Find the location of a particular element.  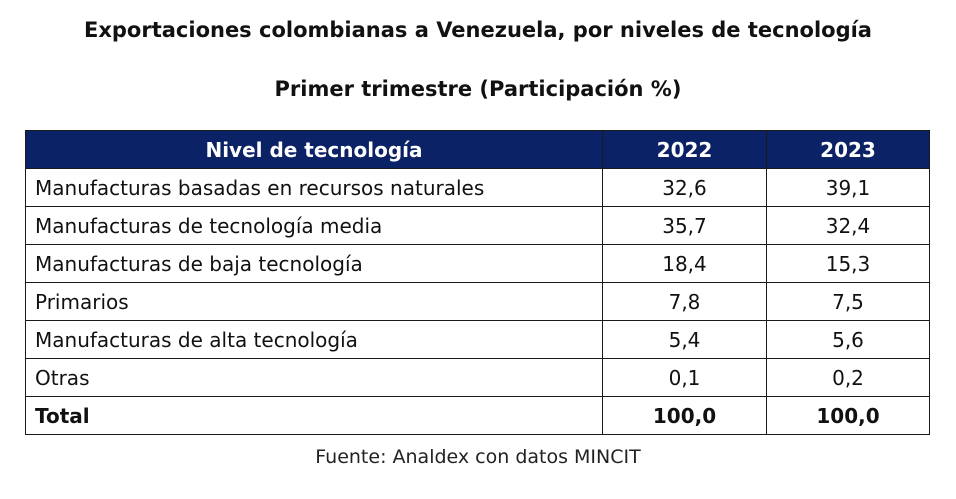

cell-2022: 5,4 is located at coordinates (684, 339).